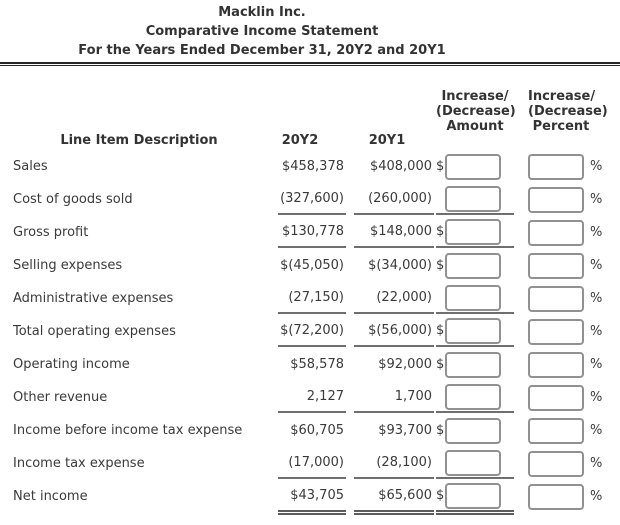 The image size is (620, 525). I want to click on table-row: Gross profit $130,778 $148,000 $ %, so click(310, 232).